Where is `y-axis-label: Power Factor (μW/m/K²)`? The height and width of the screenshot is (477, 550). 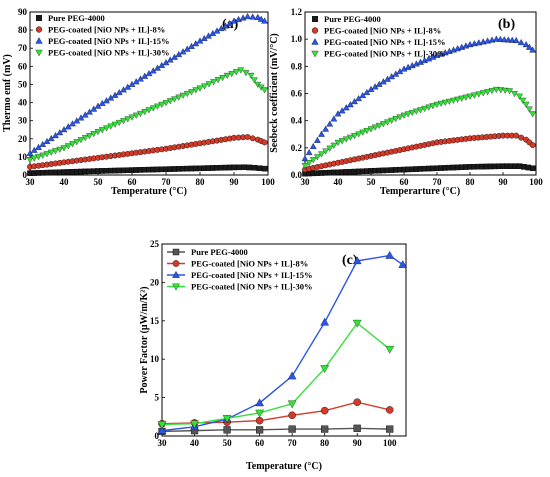 y-axis-label: Power Factor (μW/m/K²) is located at coordinates (144, 339).